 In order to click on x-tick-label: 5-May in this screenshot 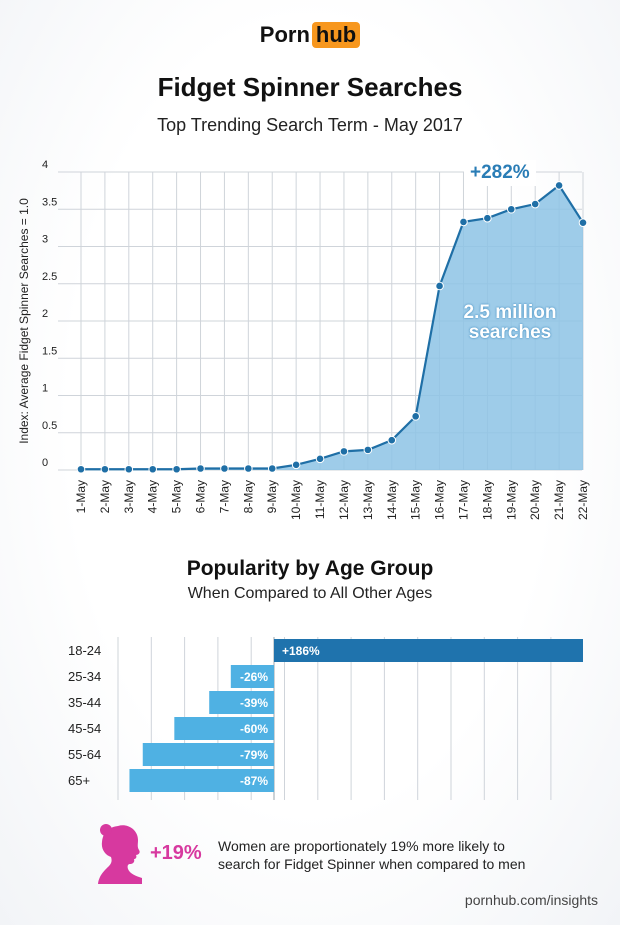, I will do `click(177, 496)`.